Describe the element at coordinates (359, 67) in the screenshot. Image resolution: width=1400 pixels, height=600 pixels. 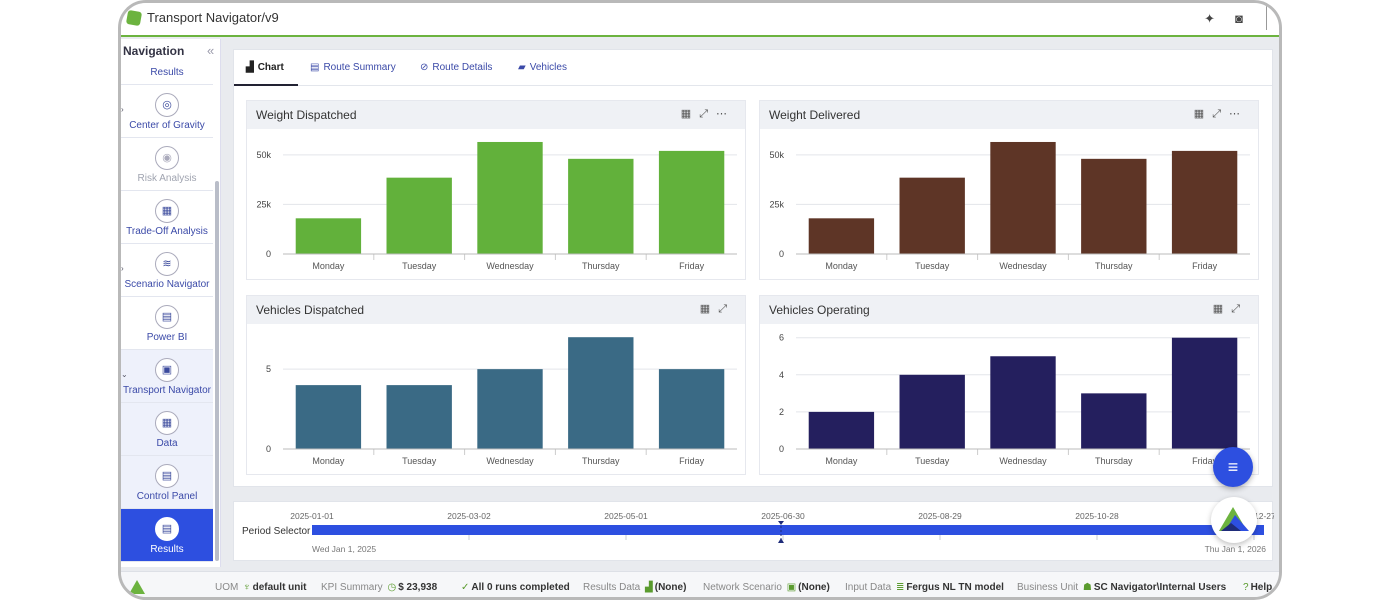
I see `tab-label: Route Summary` at that location.